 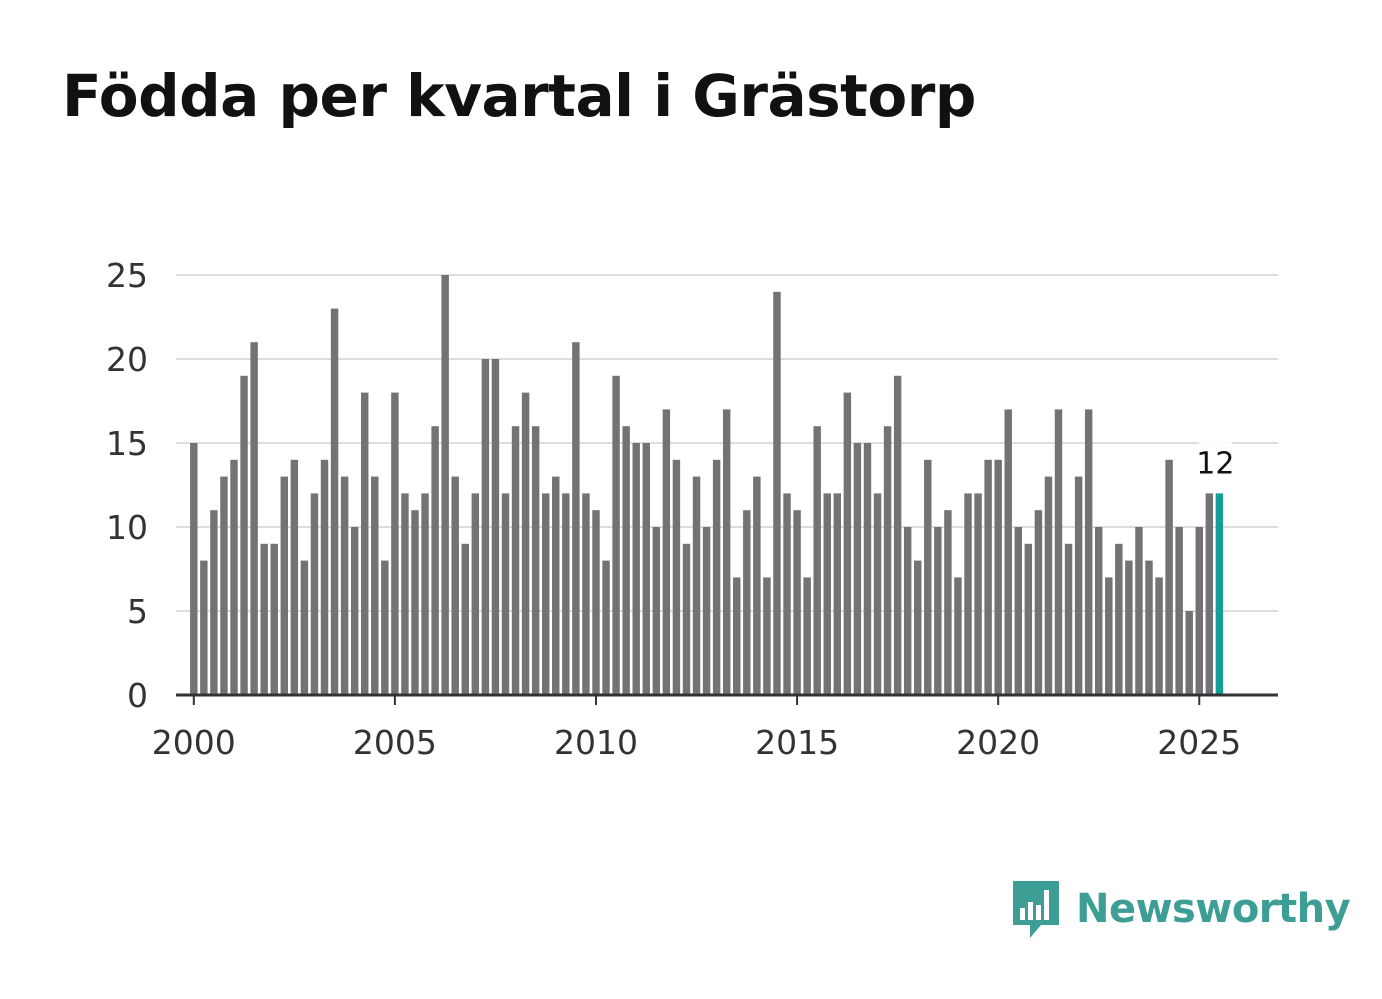 I want to click on y-tick-label: 5, so click(x=137, y=611).